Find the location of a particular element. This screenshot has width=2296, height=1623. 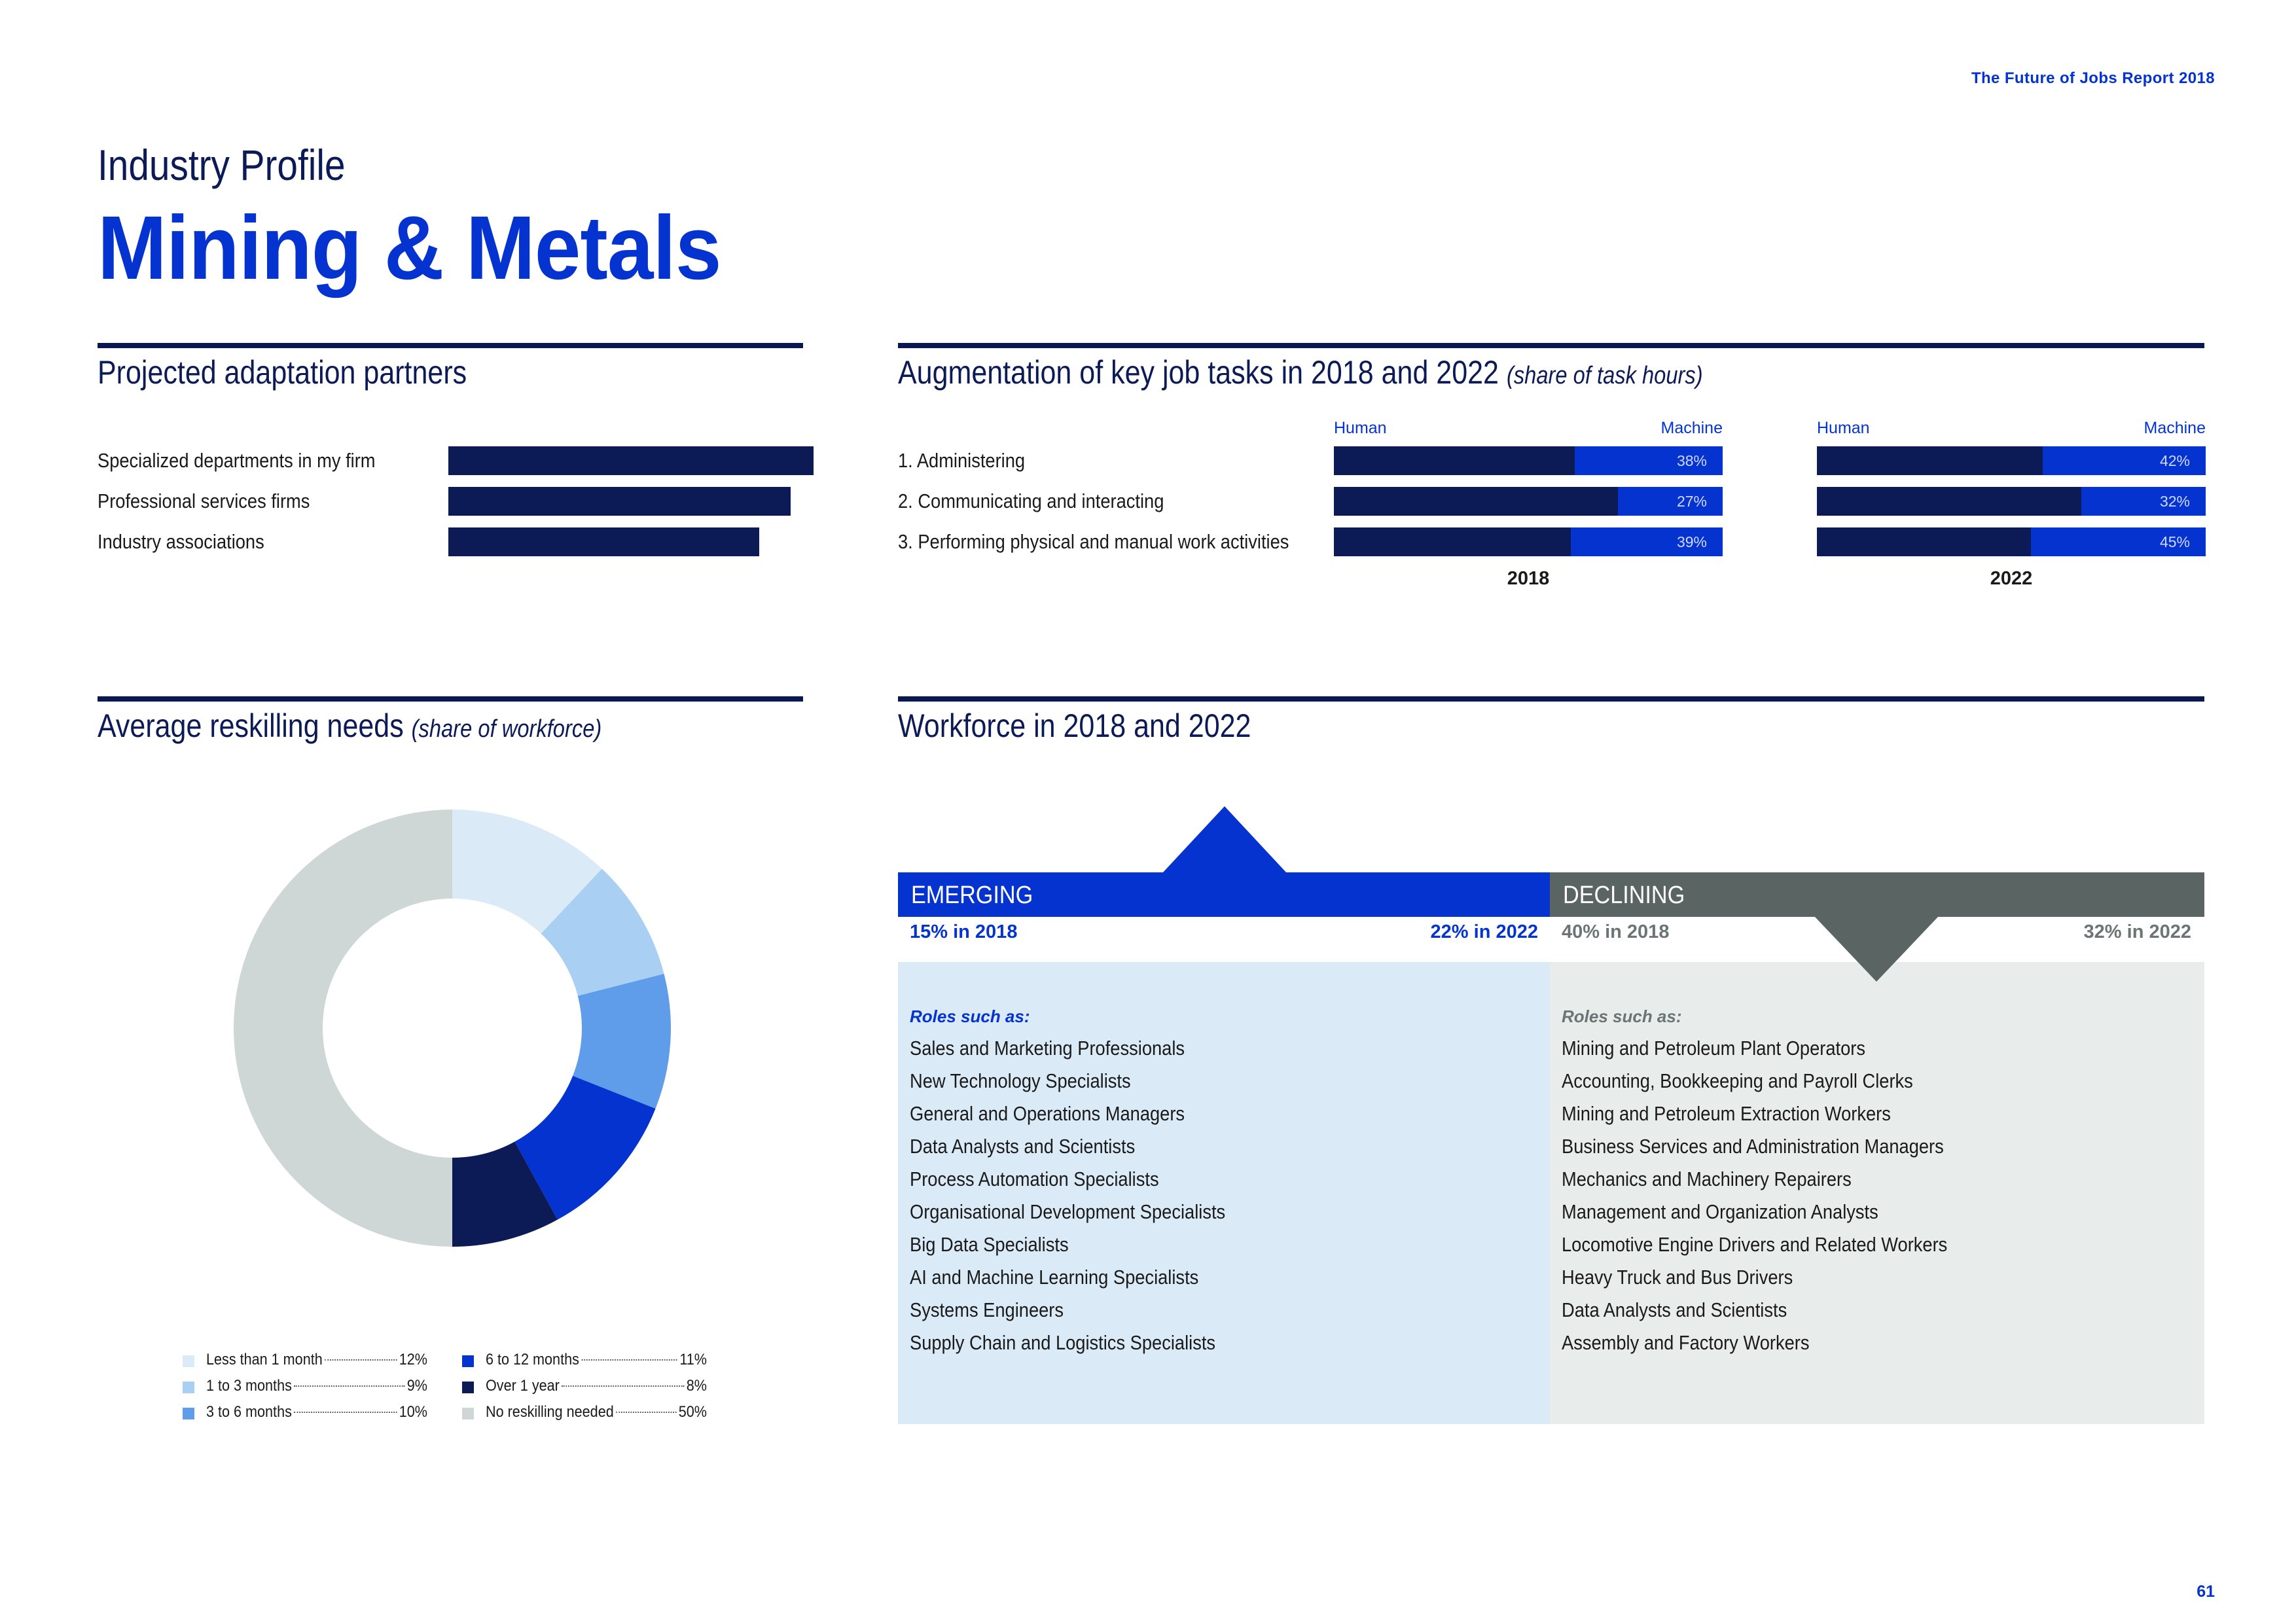

partners-rule is located at coordinates (451, 345).